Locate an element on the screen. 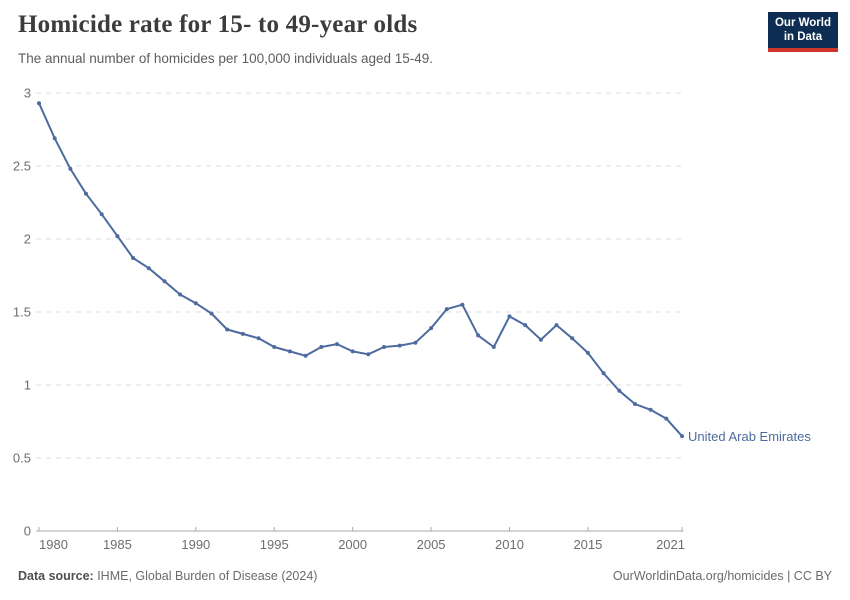 The width and height of the screenshot is (850, 600). data-source-text: IHME, Global Burden of Disease (2024) is located at coordinates (205, 576).